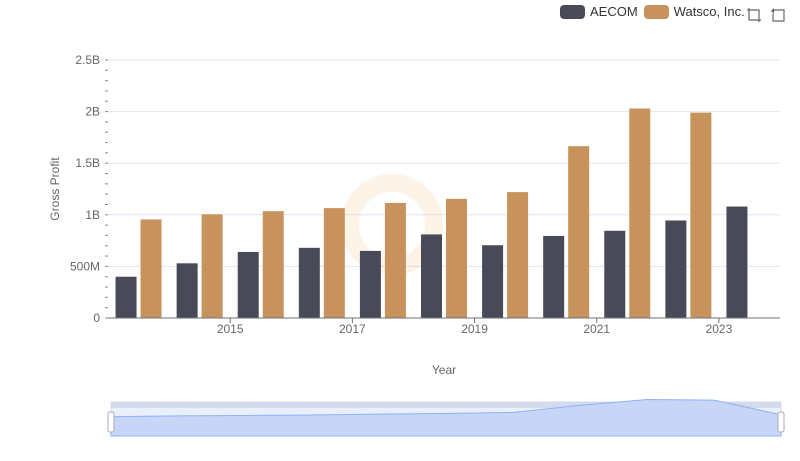 The height and width of the screenshot is (461, 800). Describe the element at coordinates (518, 255) in the screenshot. I see `bar-watsco-2020` at that location.